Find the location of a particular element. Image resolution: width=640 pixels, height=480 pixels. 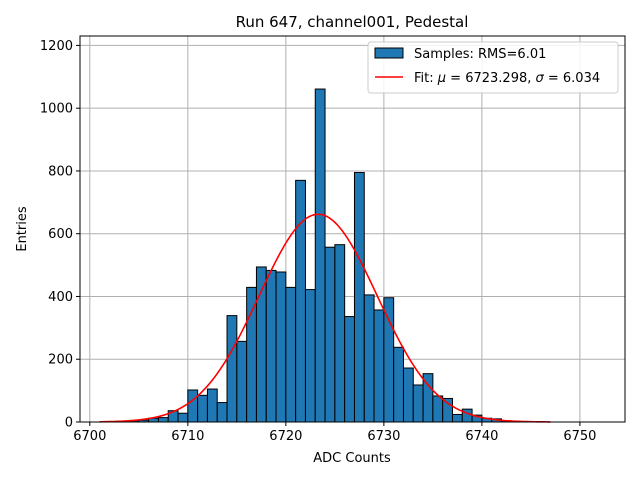

x-tick-label: 6730 is located at coordinates (383, 436).